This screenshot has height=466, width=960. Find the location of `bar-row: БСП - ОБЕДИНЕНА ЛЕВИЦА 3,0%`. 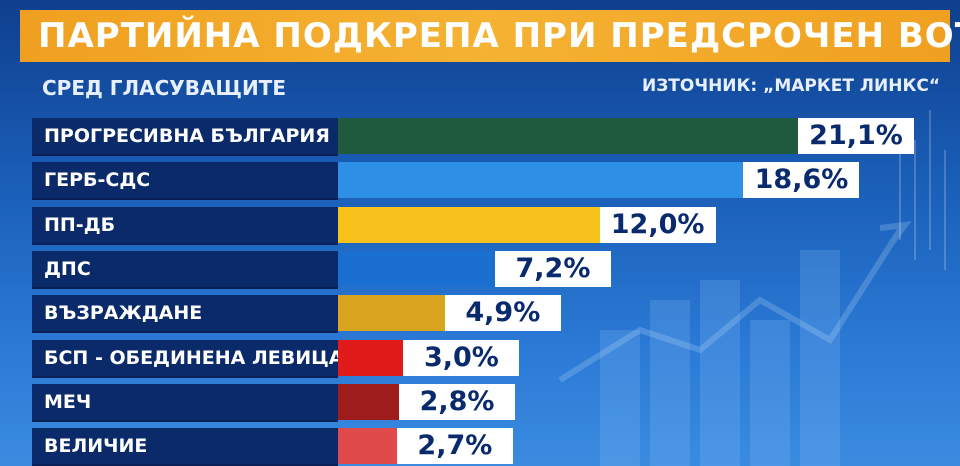

bar-row: БСП - ОБЕДИНЕНА ЛЕВИЦА 3,0% is located at coordinates (482, 358).